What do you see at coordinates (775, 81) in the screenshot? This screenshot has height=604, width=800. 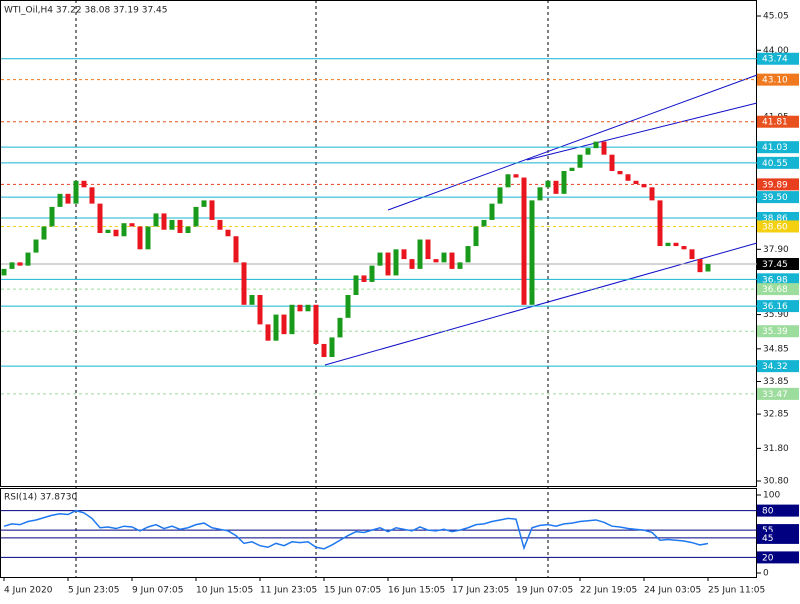 I see `level-label: 43.10` at bounding box center [775, 81].